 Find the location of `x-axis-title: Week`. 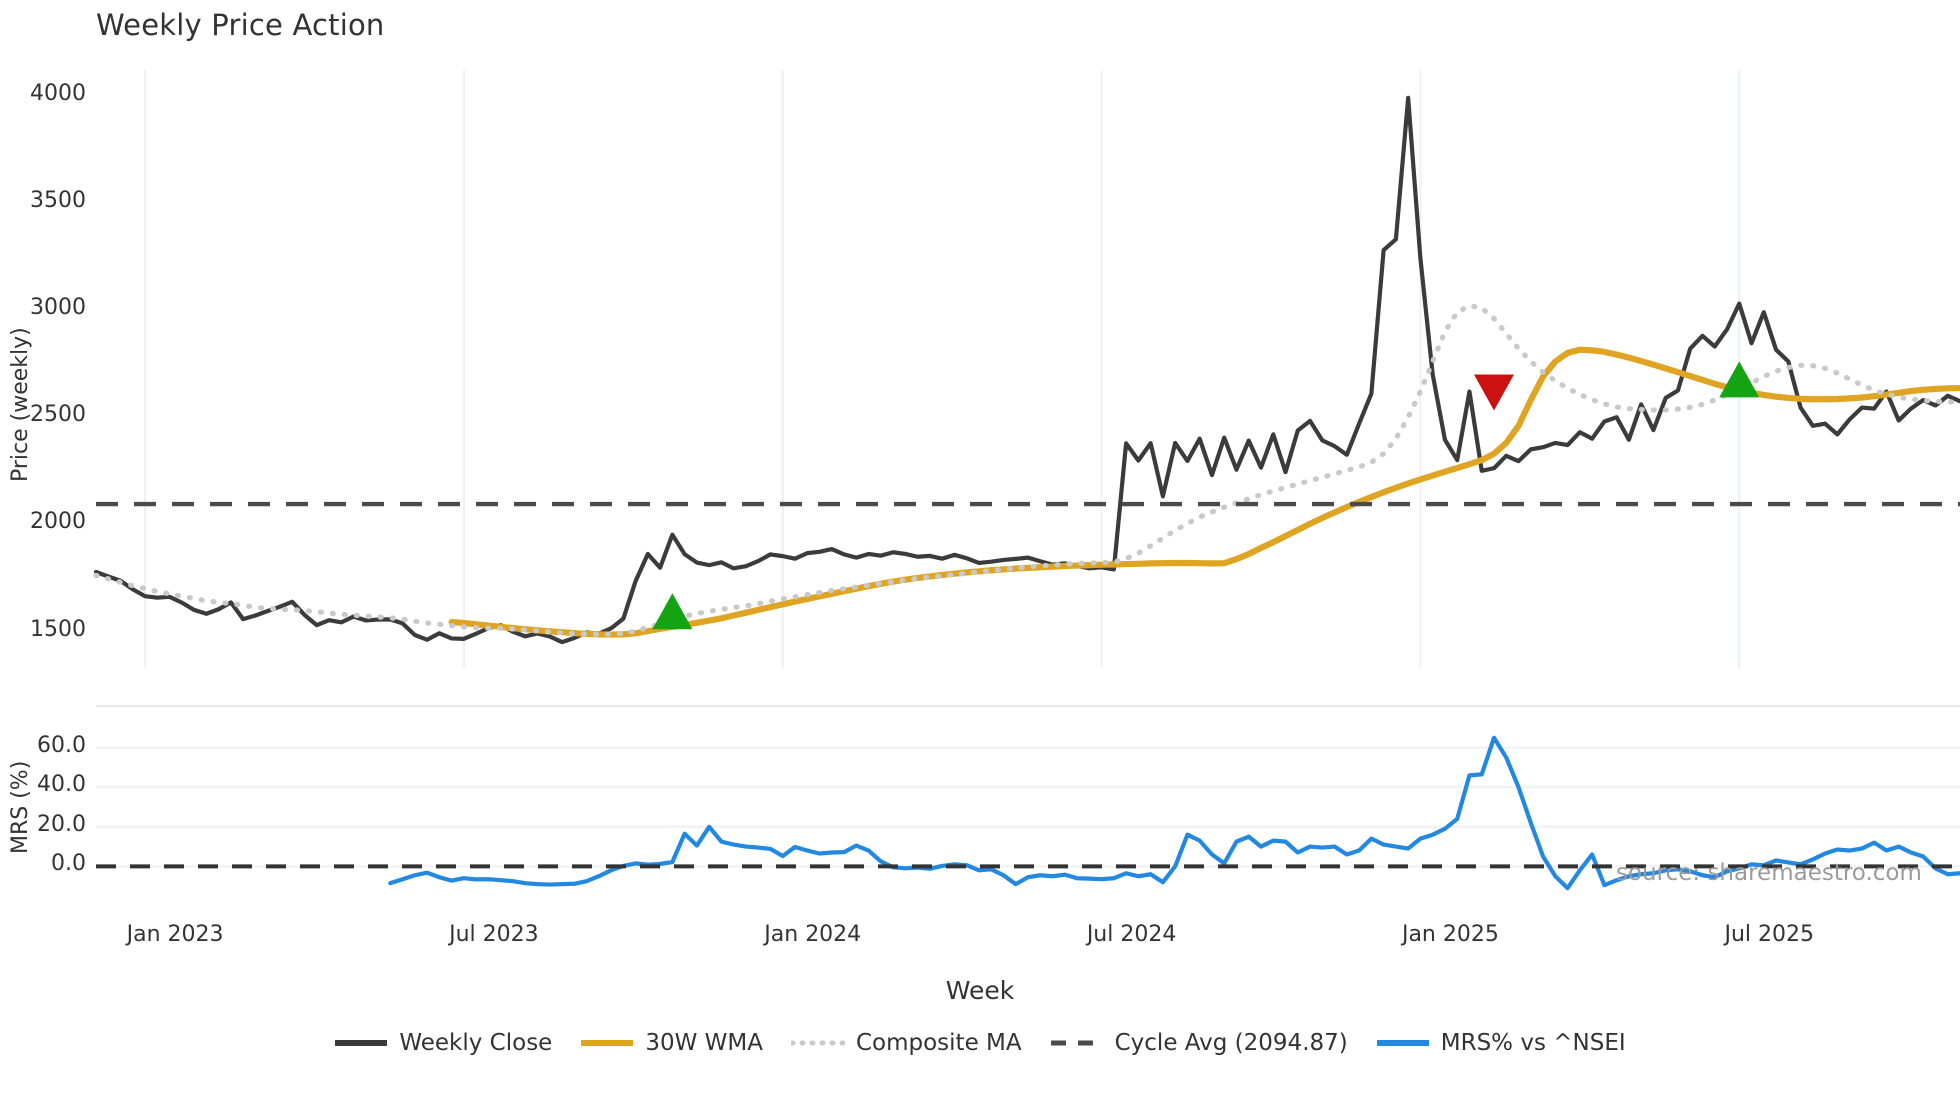

x-axis-title: Week is located at coordinates (980, 990).